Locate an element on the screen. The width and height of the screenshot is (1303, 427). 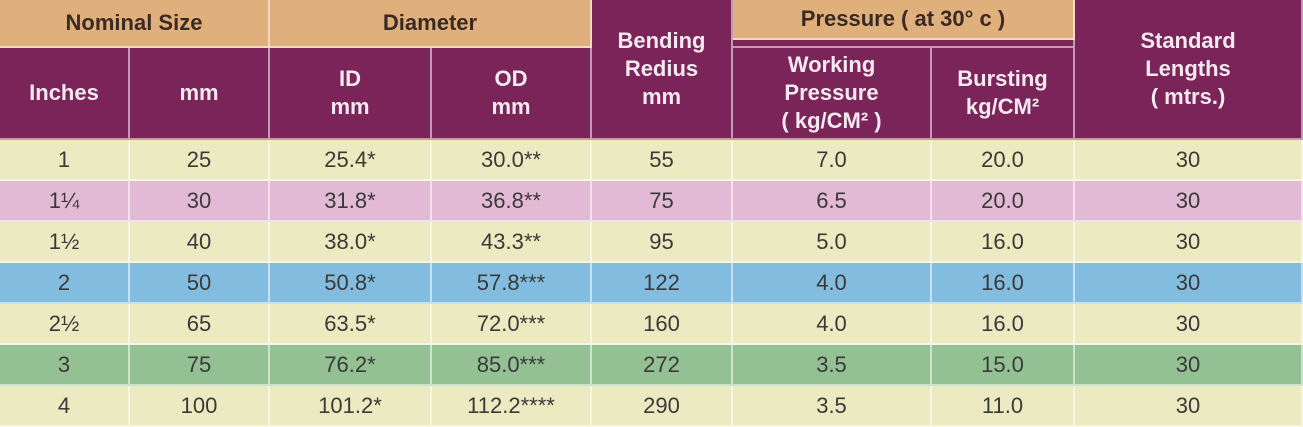
table-cell: 50.8* is located at coordinates (351, 283).